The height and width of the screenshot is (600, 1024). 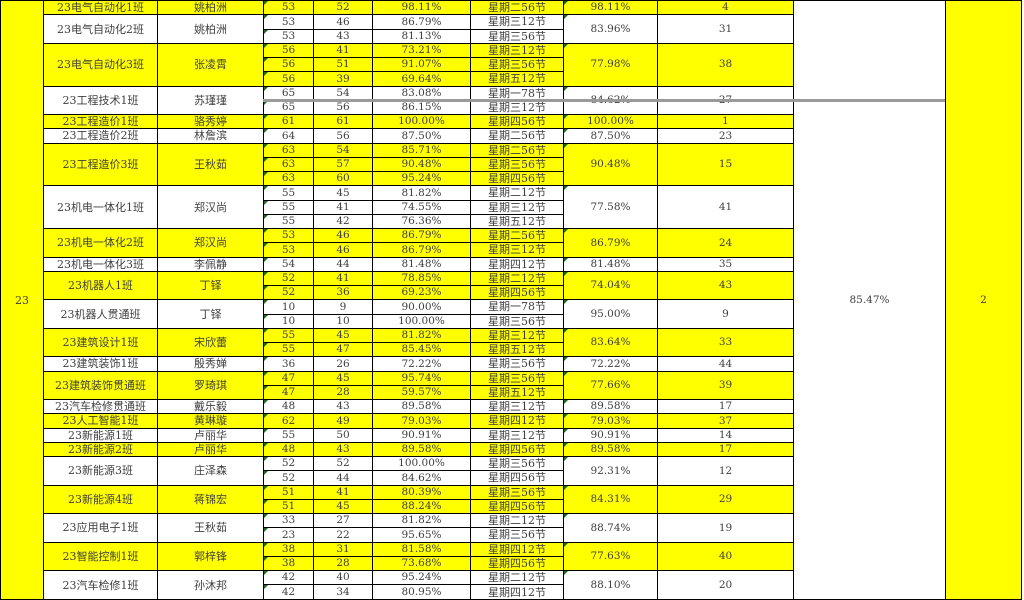 What do you see at coordinates (421, 107) in the screenshot?
I see `session-rate-cell: 86.15%` at bounding box center [421, 107].